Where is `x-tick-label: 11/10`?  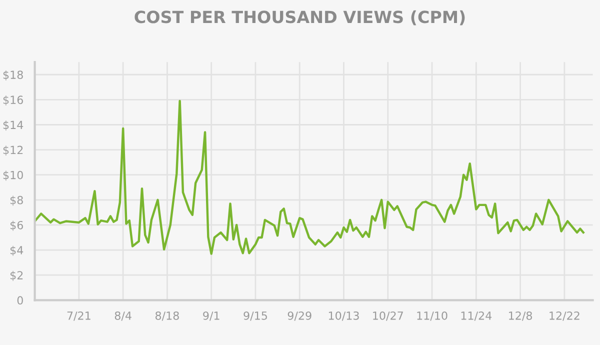
x-tick-label: 11/10 is located at coordinates (432, 316).